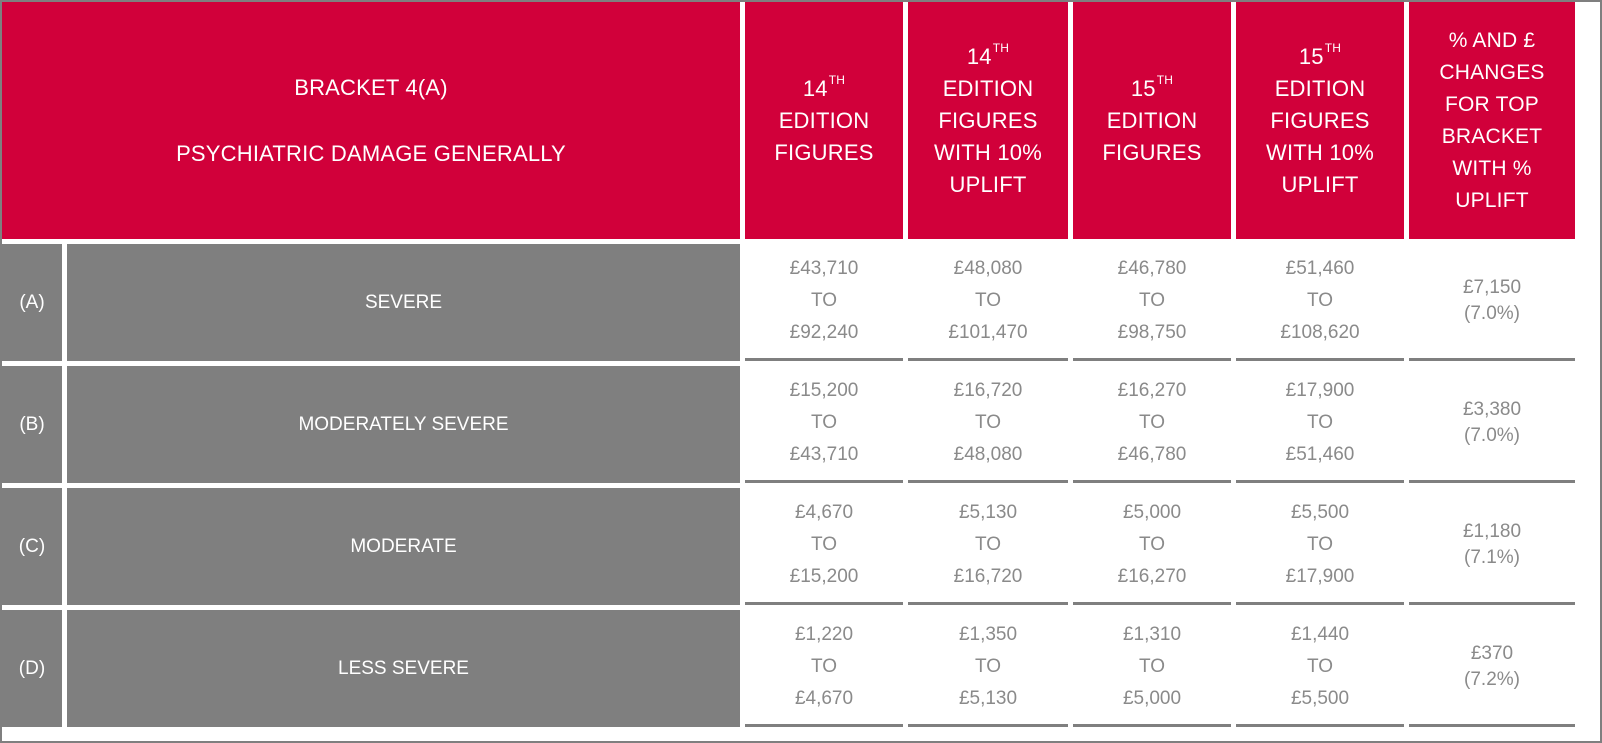 The height and width of the screenshot is (743, 1602). Describe the element at coordinates (1492, 546) in the screenshot. I see `change-cell: £1,180 (7.1%)` at that location.